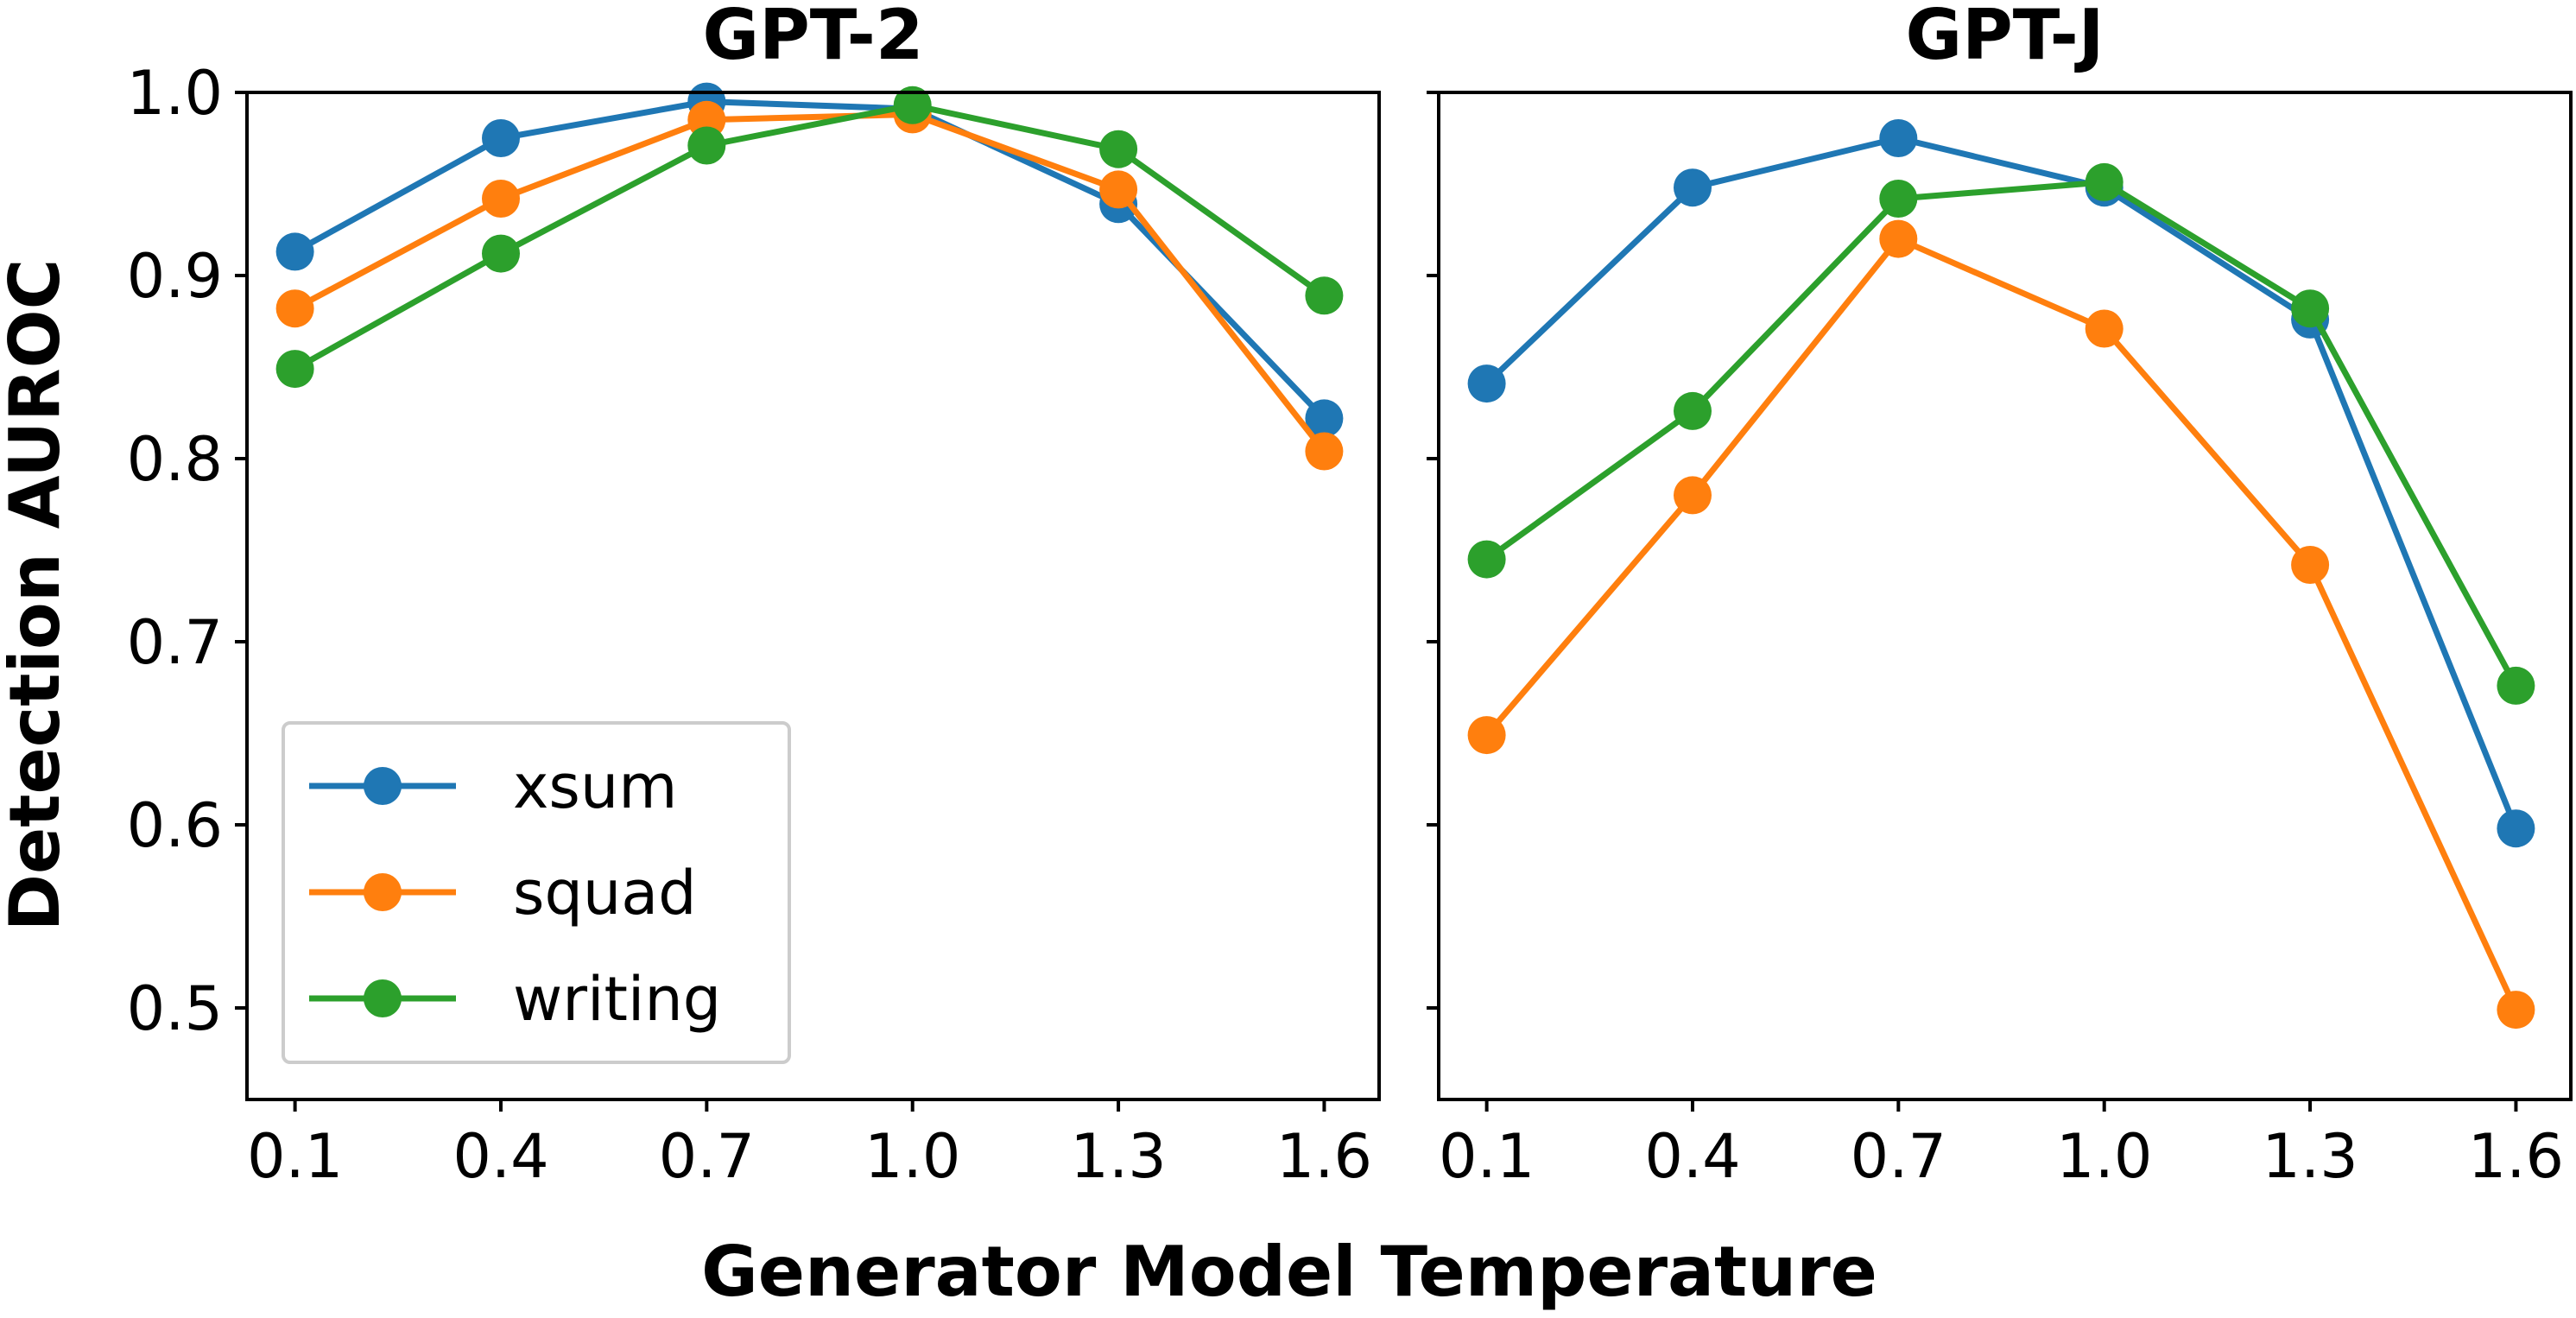 Image resolution: width=2576 pixels, height=1318 pixels. I want to click on legend-marker-squad, so click(383, 892).